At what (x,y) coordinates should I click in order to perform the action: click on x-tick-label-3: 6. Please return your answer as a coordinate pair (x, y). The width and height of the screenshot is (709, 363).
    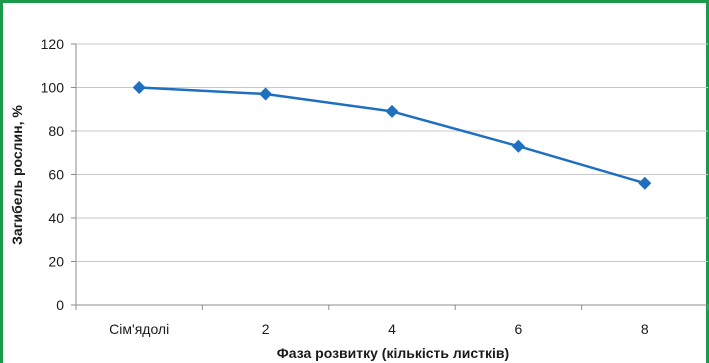
    Looking at the image, I should click on (519, 329).